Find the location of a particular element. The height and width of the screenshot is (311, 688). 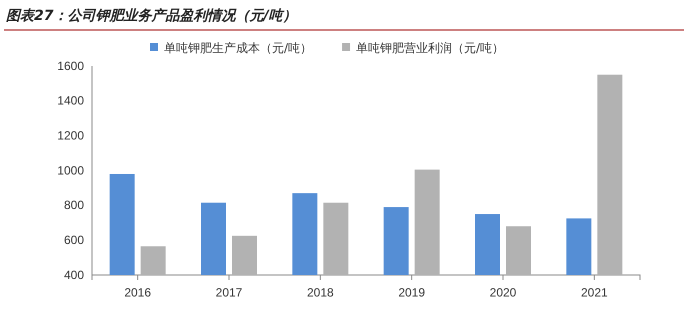

x-tick-label: 2021 is located at coordinates (594, 293).